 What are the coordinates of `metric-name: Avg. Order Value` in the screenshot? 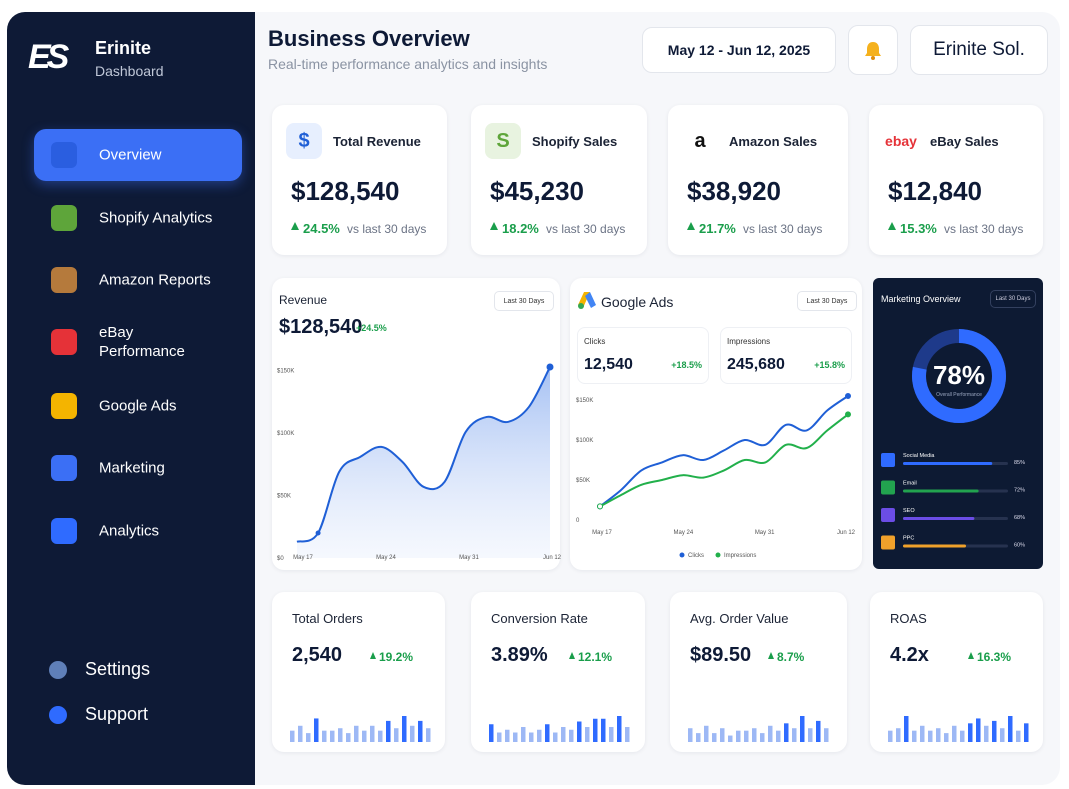 It's located at (739, 618).